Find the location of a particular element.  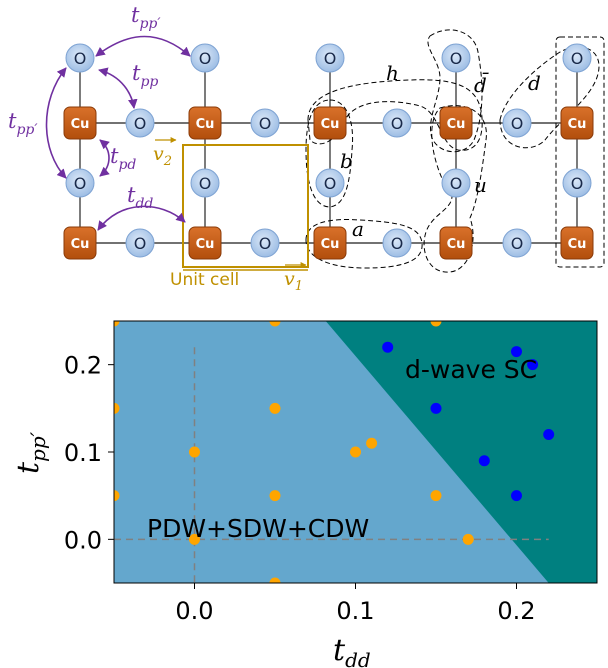

y-tick-label: 0.1 is located at coordinates (83, 453).